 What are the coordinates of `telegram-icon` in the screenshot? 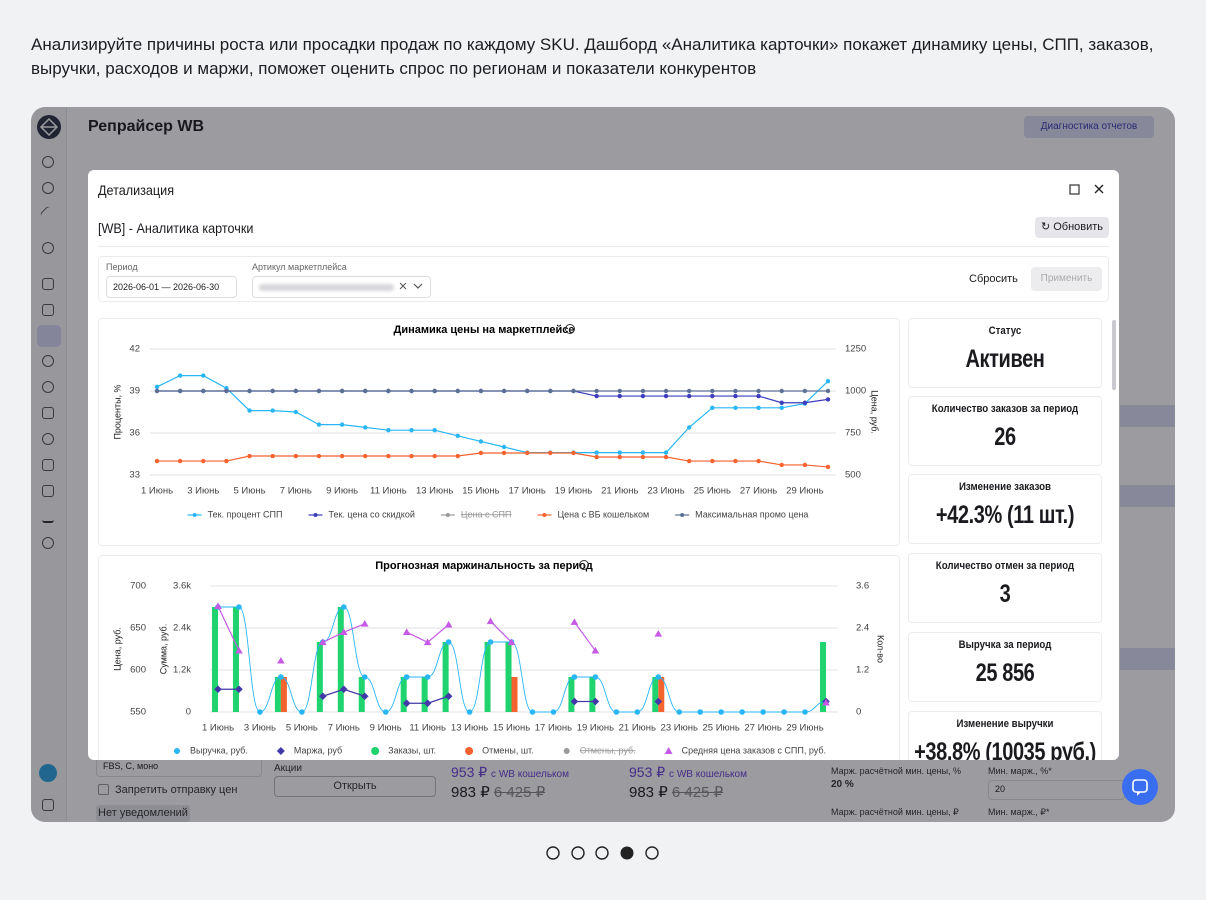 It's located at (48, 773).